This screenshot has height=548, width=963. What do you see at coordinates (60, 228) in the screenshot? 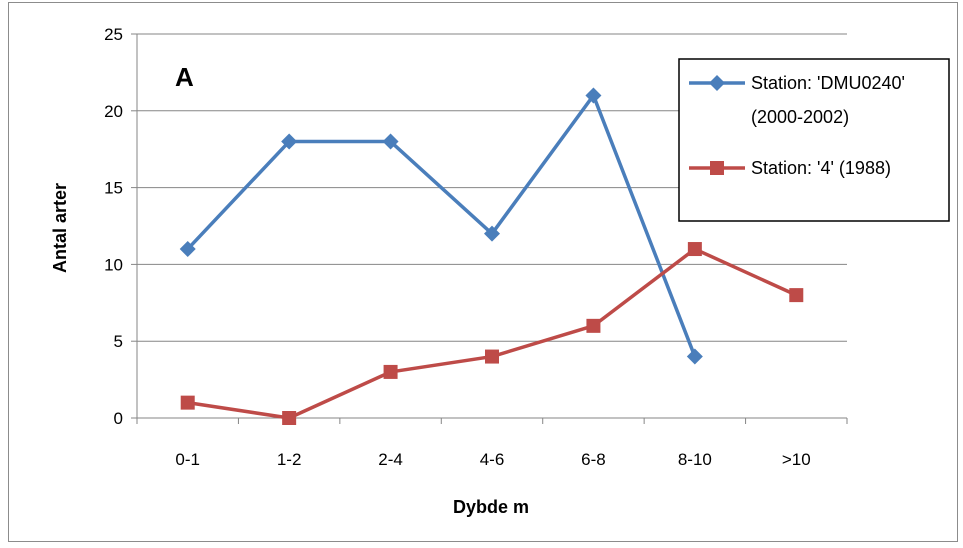
I see `y-axis-title: Antal arter` at bounding box center [60, 228].